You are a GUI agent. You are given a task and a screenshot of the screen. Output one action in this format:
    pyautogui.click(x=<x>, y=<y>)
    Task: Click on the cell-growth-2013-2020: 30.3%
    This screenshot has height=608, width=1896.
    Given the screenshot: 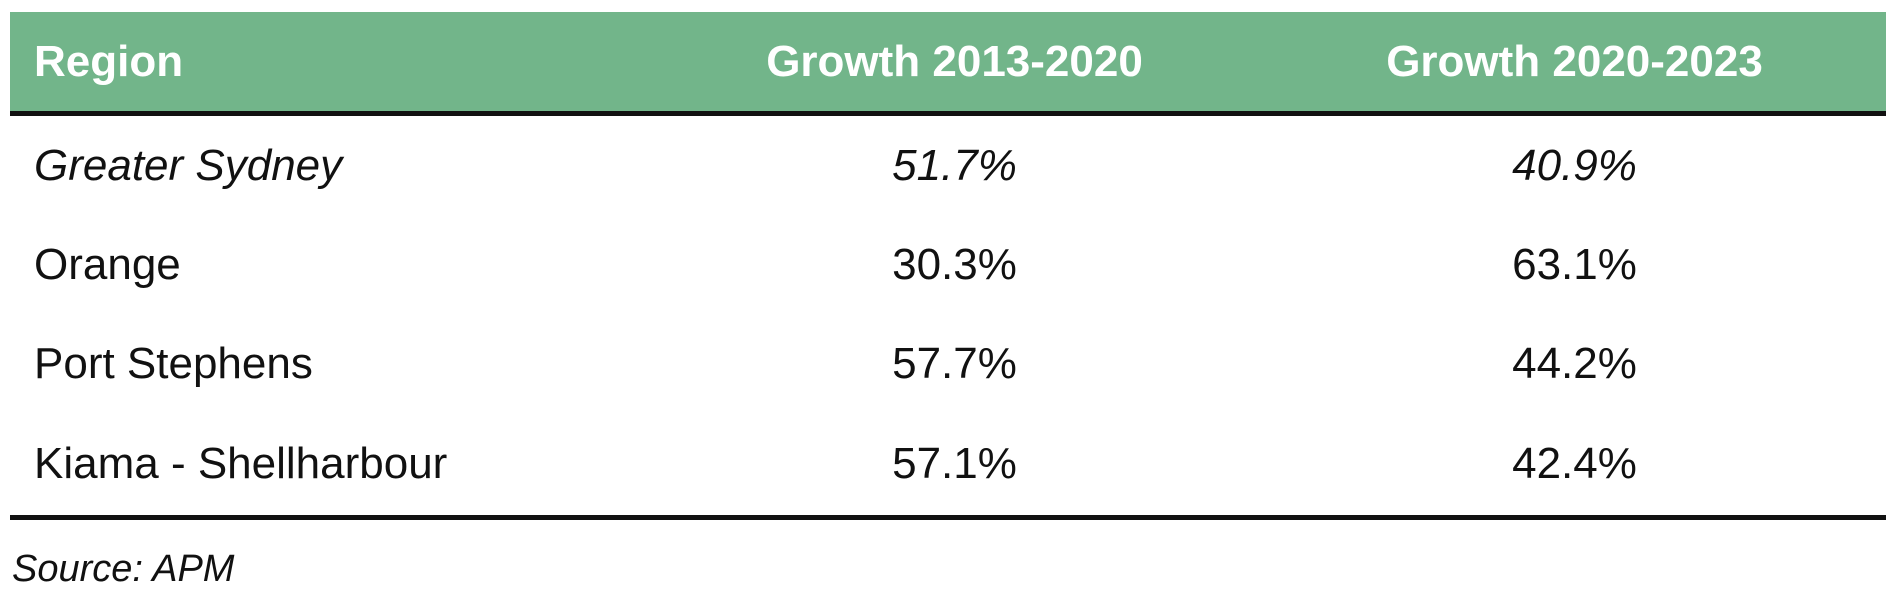 What is the action you would take?
    pyautogui.click(x=954, y=264)
    